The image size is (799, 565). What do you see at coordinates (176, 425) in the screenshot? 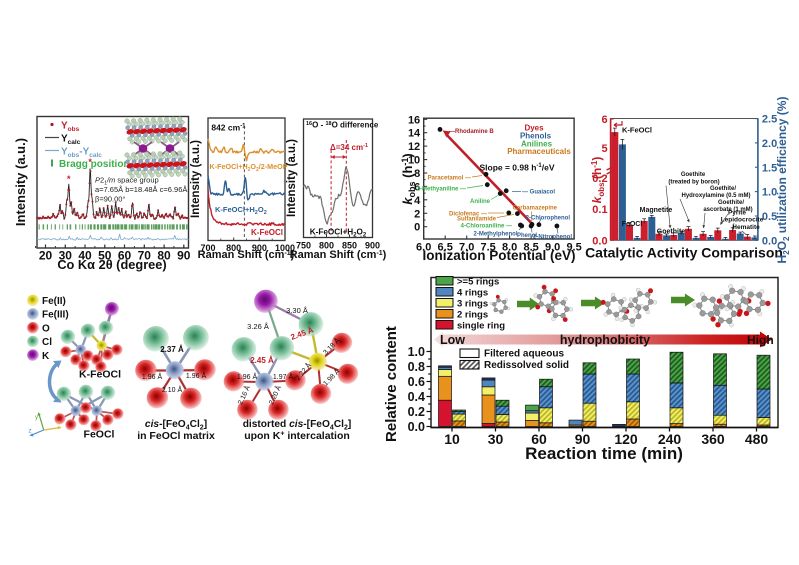
I see `svg-text: cis-[FeO4Cl2]` at bounding box center [176, 425].